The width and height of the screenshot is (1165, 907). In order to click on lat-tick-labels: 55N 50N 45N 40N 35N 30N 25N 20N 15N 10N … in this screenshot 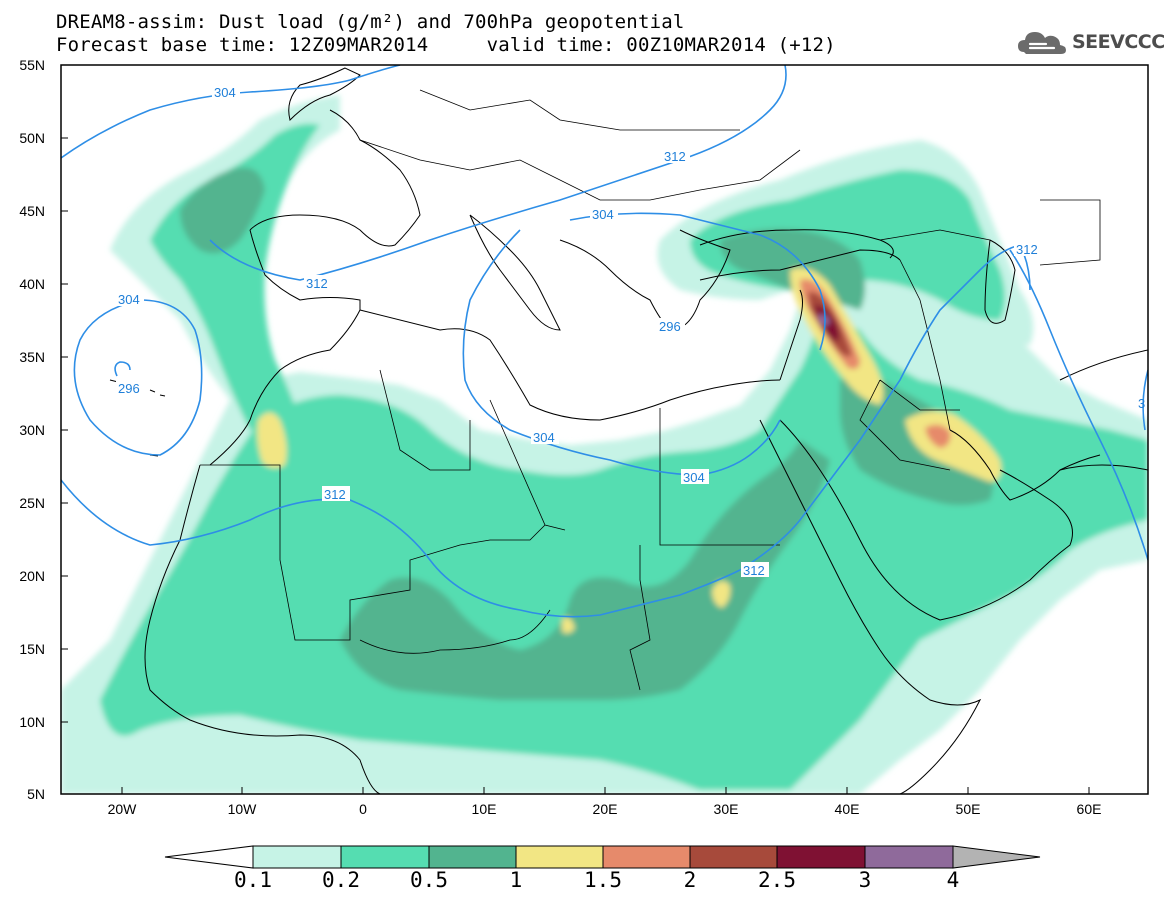, I will do `click(32, 429)`.